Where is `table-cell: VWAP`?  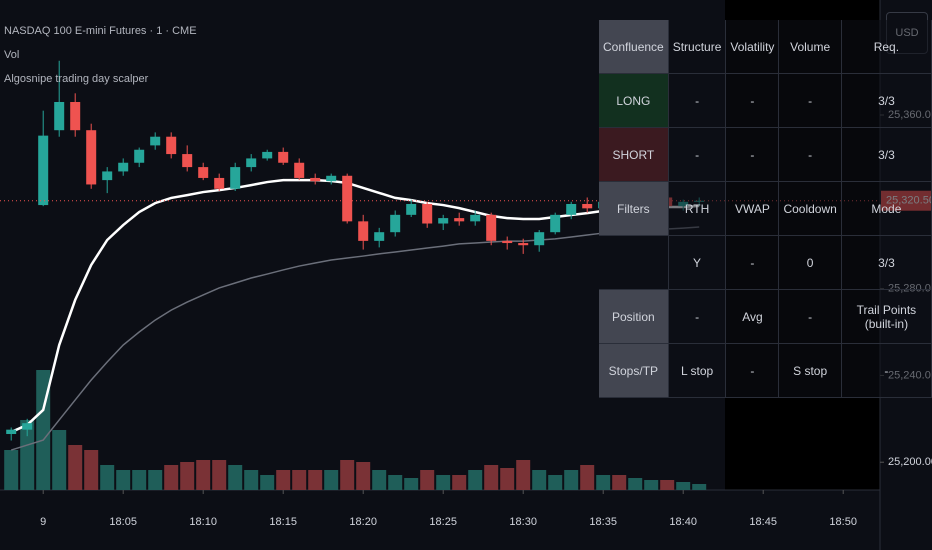 table-cell: VWAP is located at coordinates (752, 208).